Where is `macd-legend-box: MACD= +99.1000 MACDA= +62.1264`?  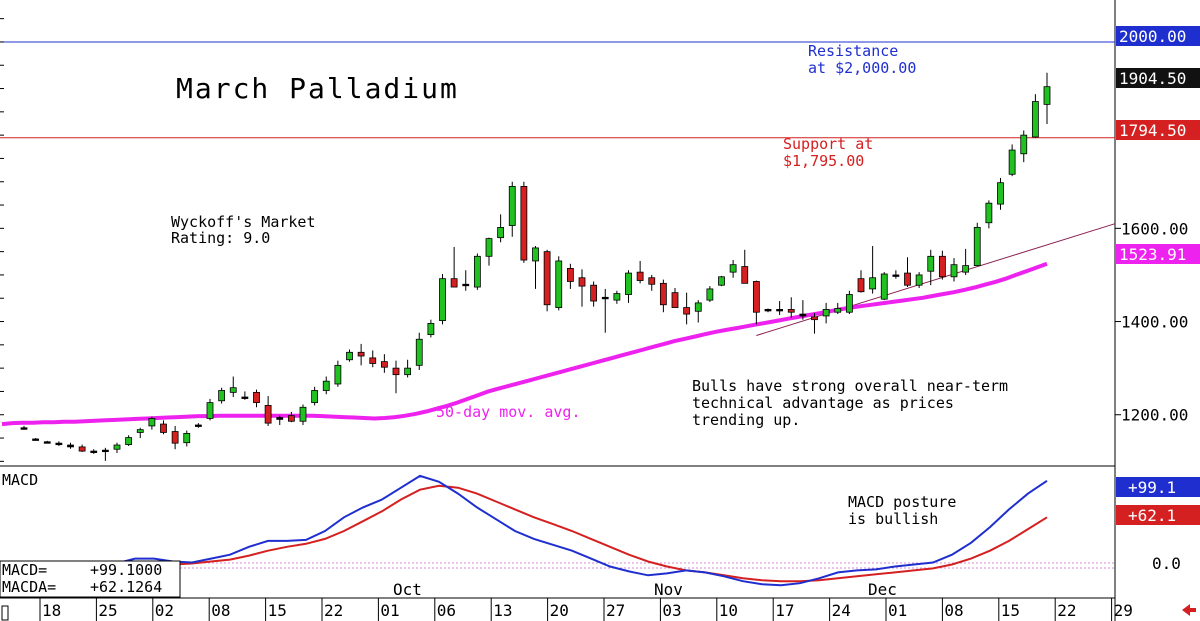
macd-legend-box: MACD= +99.1000 MACDA= +62.1264 is located at coordinates (90, 579).